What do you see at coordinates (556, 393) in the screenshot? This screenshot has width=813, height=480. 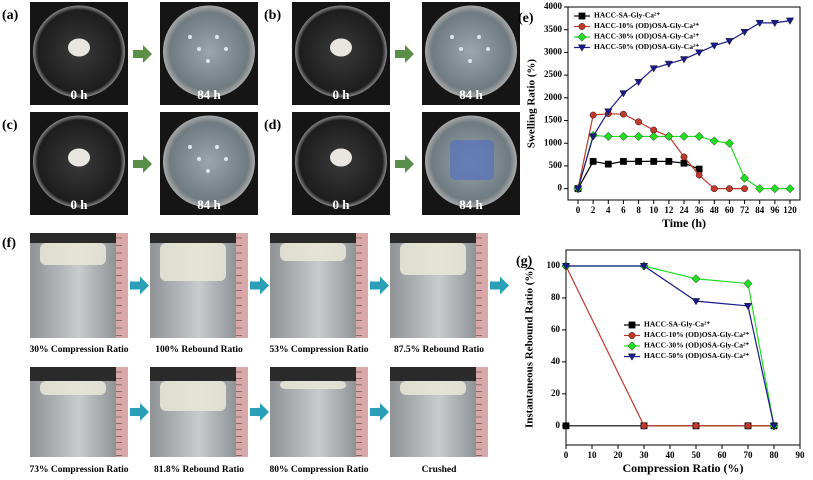 I see `y-tick-label: 20` at bounding box center [556, 393].